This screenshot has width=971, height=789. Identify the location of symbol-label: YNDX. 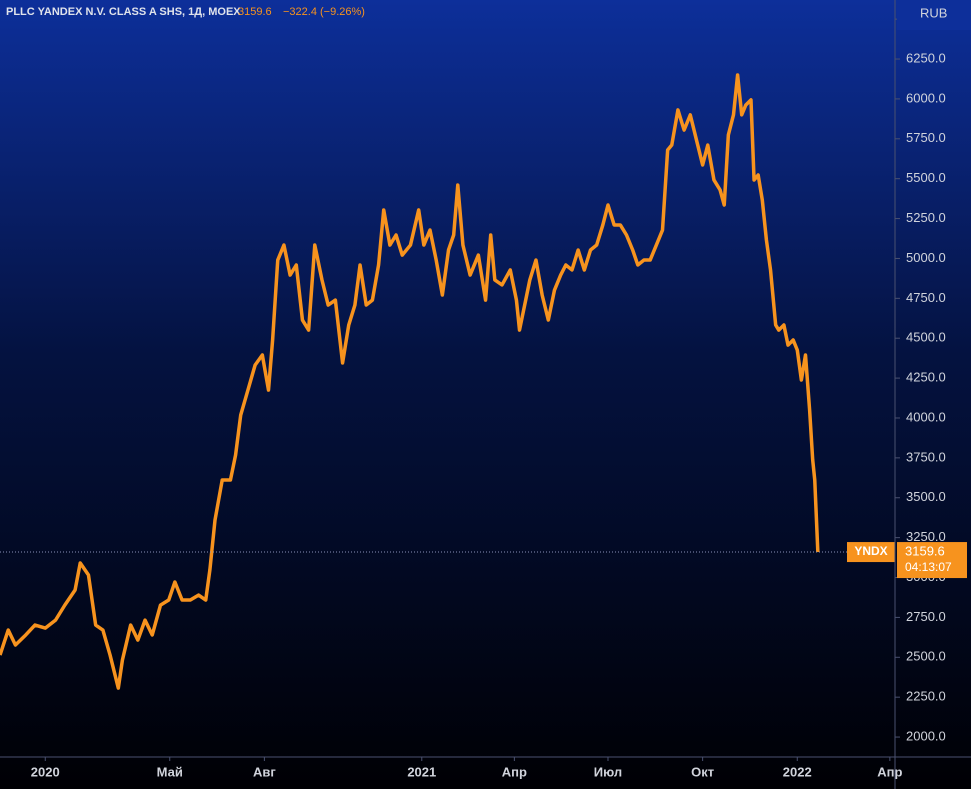
(870, 551).